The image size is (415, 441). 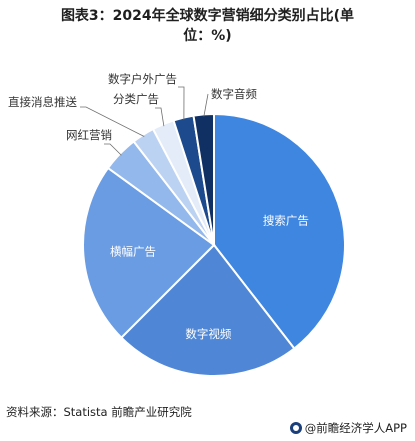 I want to click on title-line-1: 图表3：2024年全球数字营销细分类别占比(单, so click(x=207, y=16).